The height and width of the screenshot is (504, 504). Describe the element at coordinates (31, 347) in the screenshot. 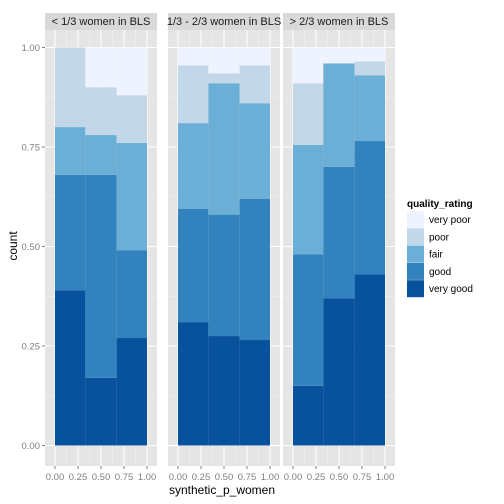

I see `y-tick-label: 0.25` at that location.